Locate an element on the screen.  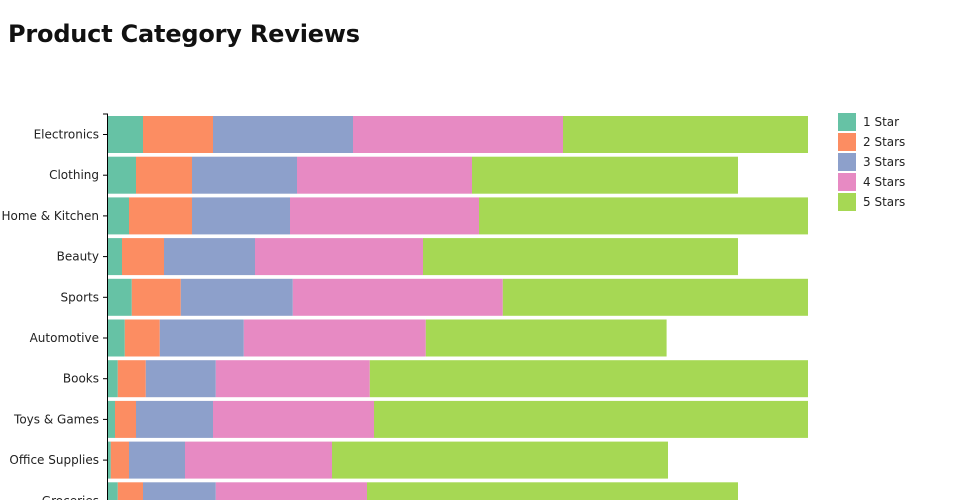
bar-office-supplies-3-stars is located at coordinates (157, 460).